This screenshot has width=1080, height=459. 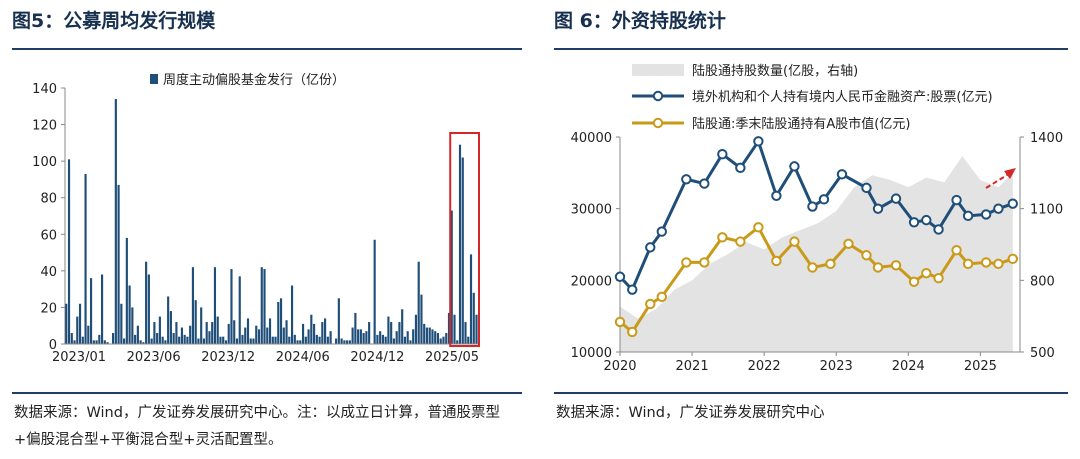 What do you see at coordinates (658, 70) in the screenshot?
I see `legend-swatch-area` at bounding box center [658, 70].